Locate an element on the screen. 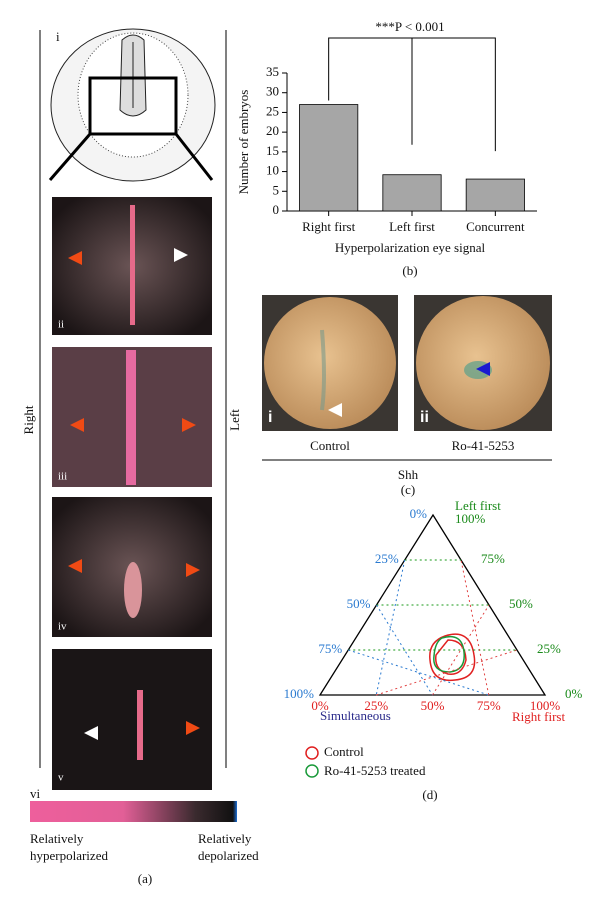  x-tick-label: Right first is located at coordinates (328, 226).